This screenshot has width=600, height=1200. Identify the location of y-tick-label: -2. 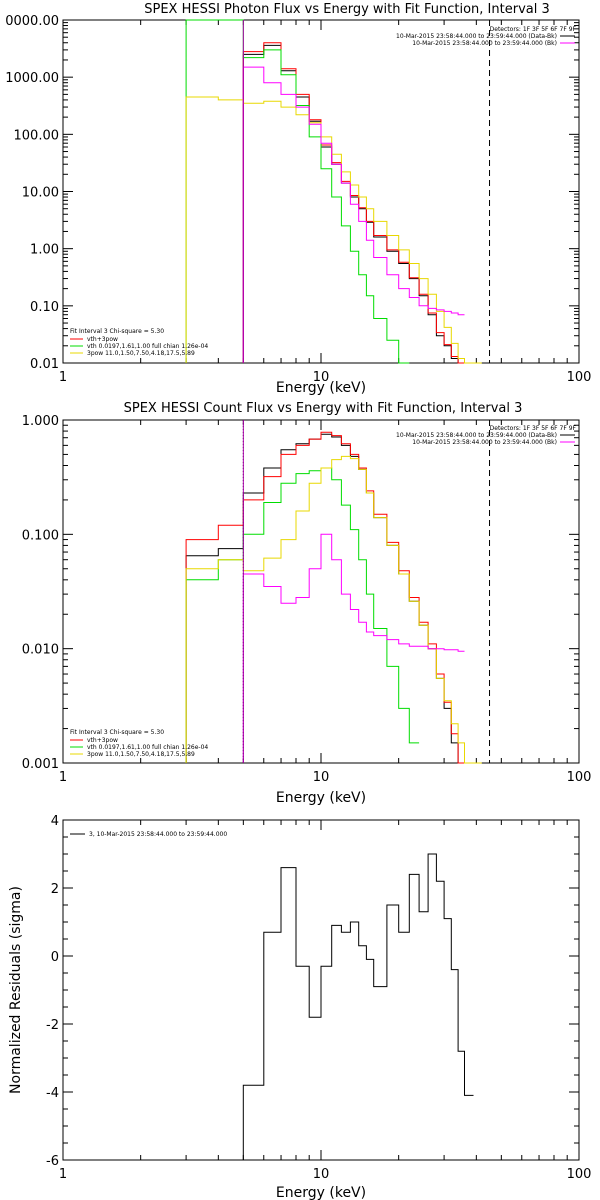
(52, 1025).